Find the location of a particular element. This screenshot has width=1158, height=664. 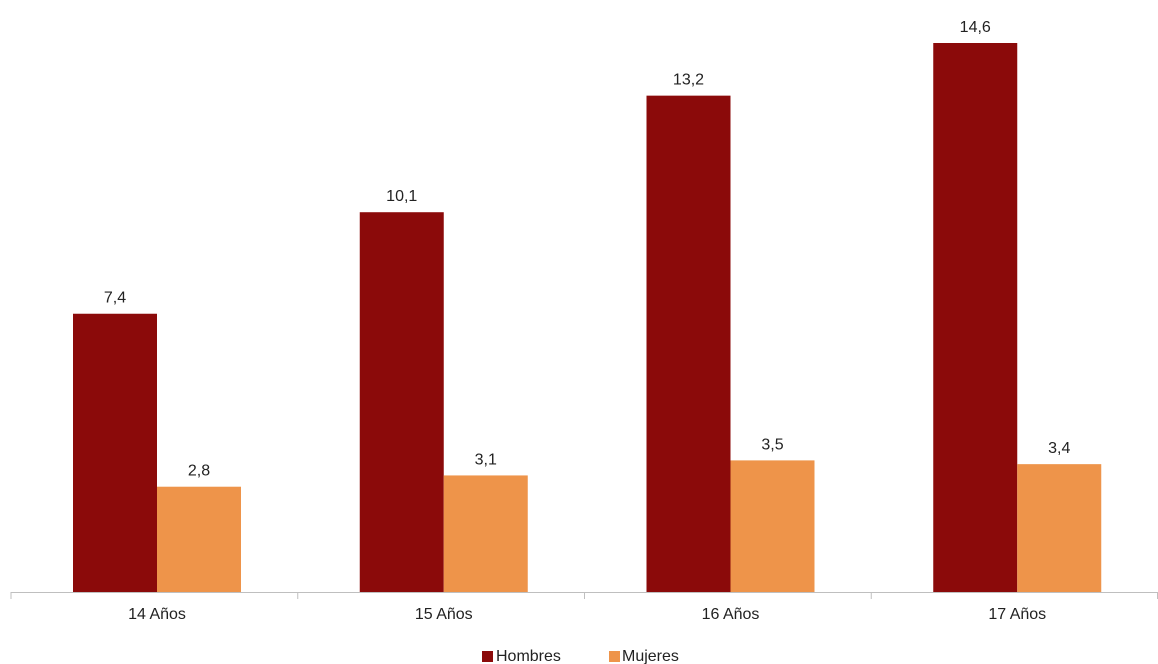

legend-label-mujeres: Mujeres is located at coordinates (650, 656).